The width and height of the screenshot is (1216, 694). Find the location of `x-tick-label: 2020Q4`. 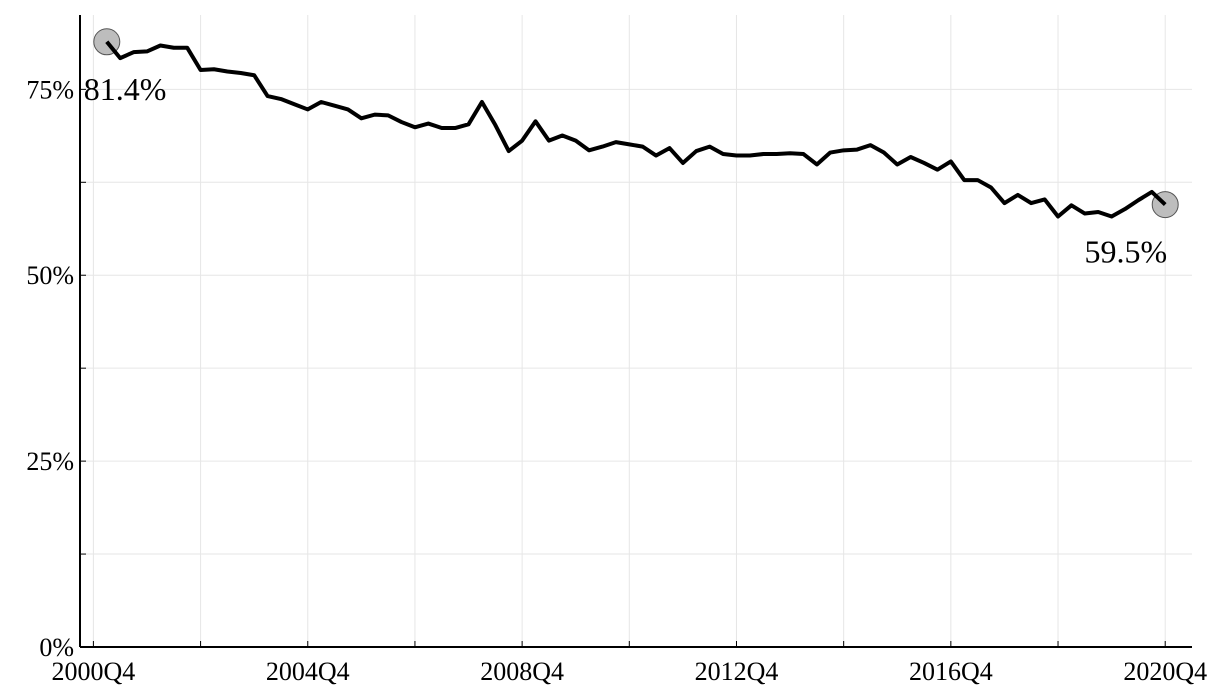

x-tick-label: 2020Q4 is located at coordinates (1165, 671).